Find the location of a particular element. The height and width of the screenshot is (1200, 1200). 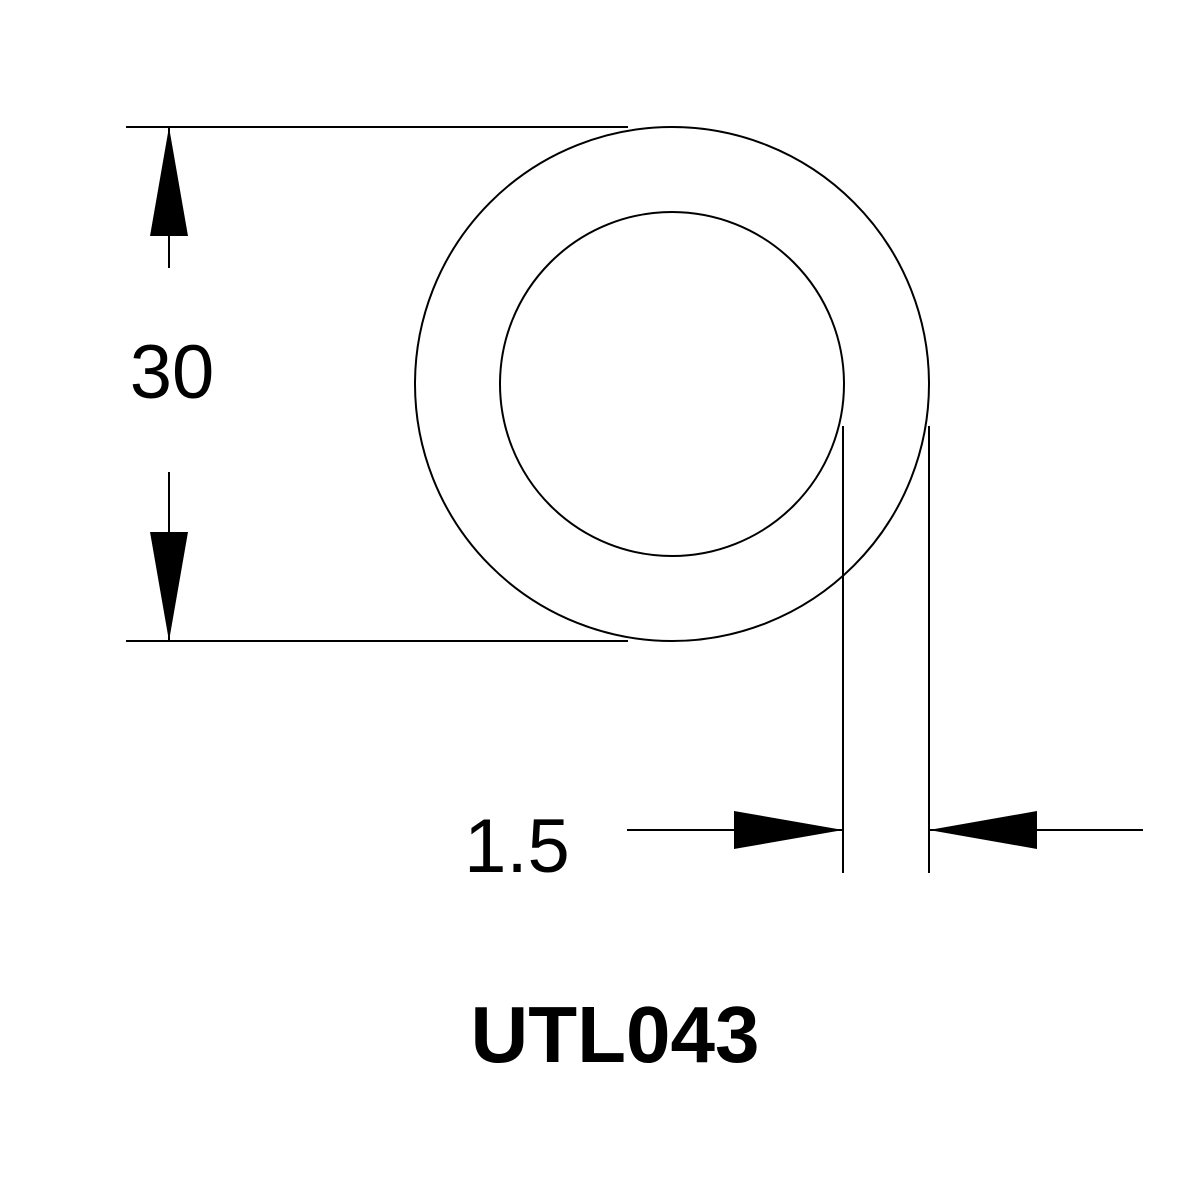

diameter-label: 30 is located at coordinates (172, 372).